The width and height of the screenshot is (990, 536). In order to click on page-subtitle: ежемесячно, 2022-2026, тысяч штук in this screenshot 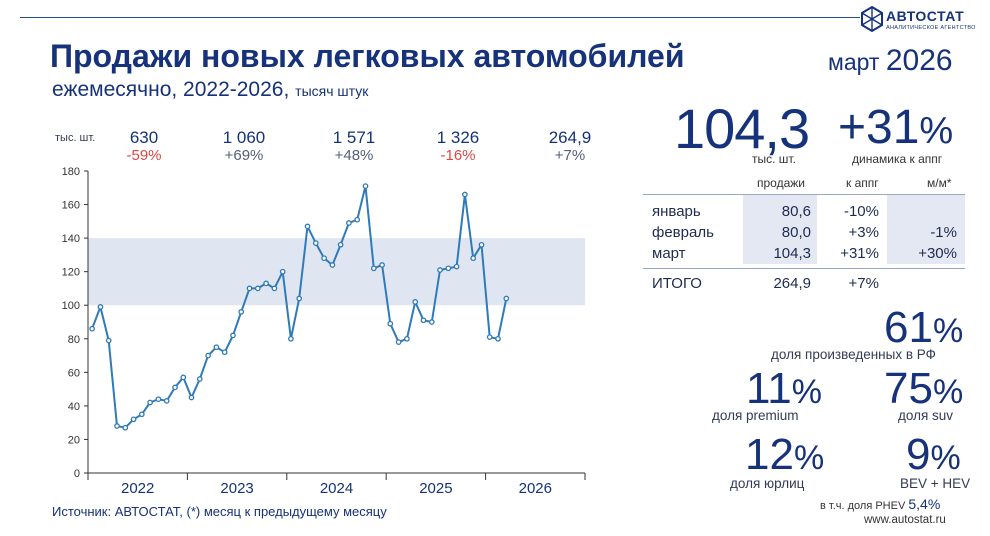, I will do `click(210, 90)`.